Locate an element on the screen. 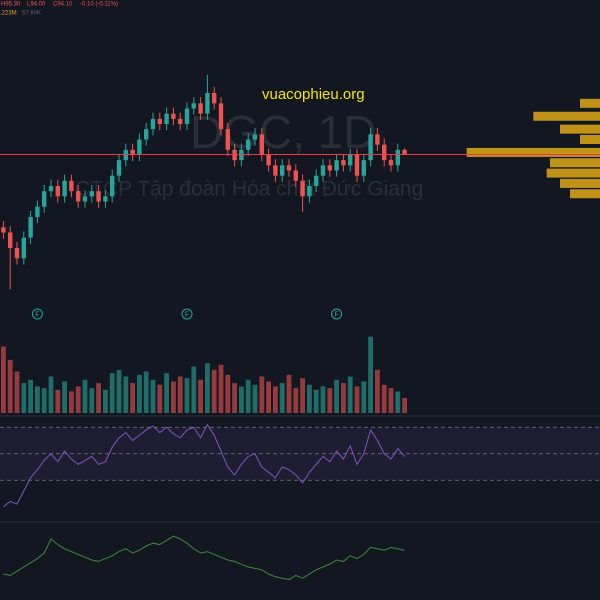 The height and width of the screenshot is (600, 600). indicator-line is located at coordinates (204, 558).